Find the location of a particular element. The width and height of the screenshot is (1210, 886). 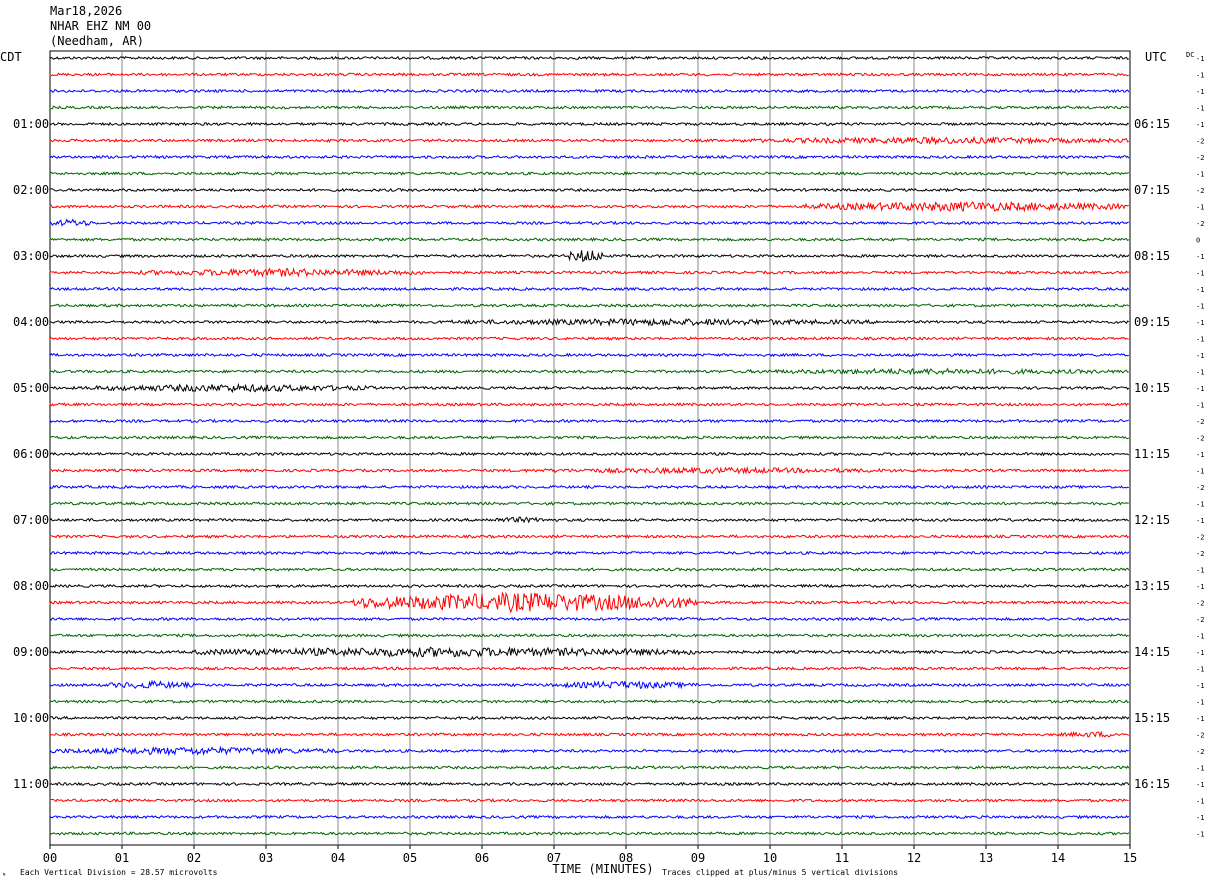

left-hour-label: 04:00 is located at coordinates (31, 322).